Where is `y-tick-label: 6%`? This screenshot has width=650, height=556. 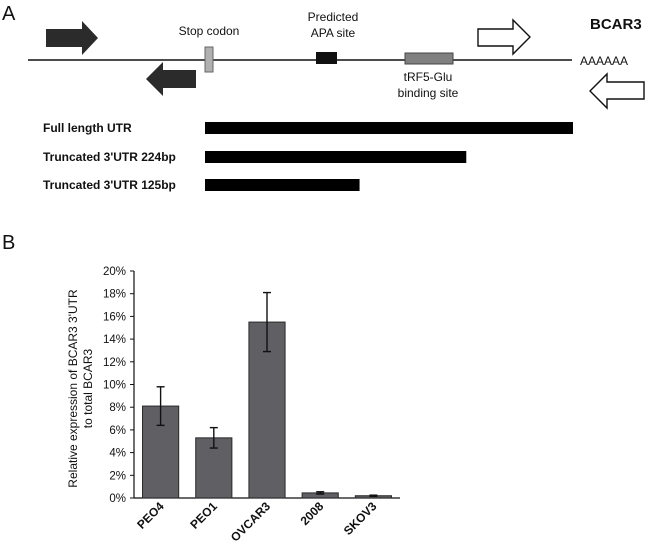 y-tick-label: 6% is located at coordinates (117, 431).